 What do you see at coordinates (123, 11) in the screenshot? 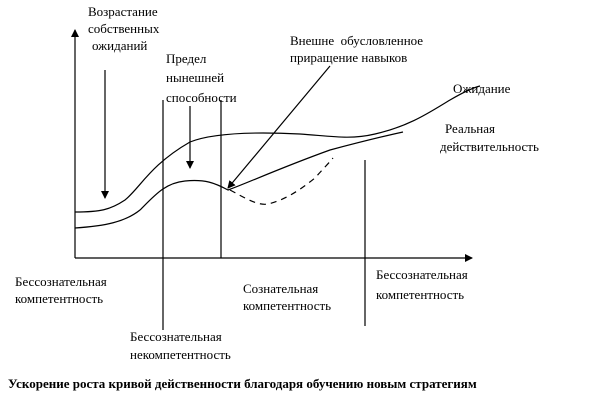
I see `label: Возрастание` at bounding box center [123, 11].